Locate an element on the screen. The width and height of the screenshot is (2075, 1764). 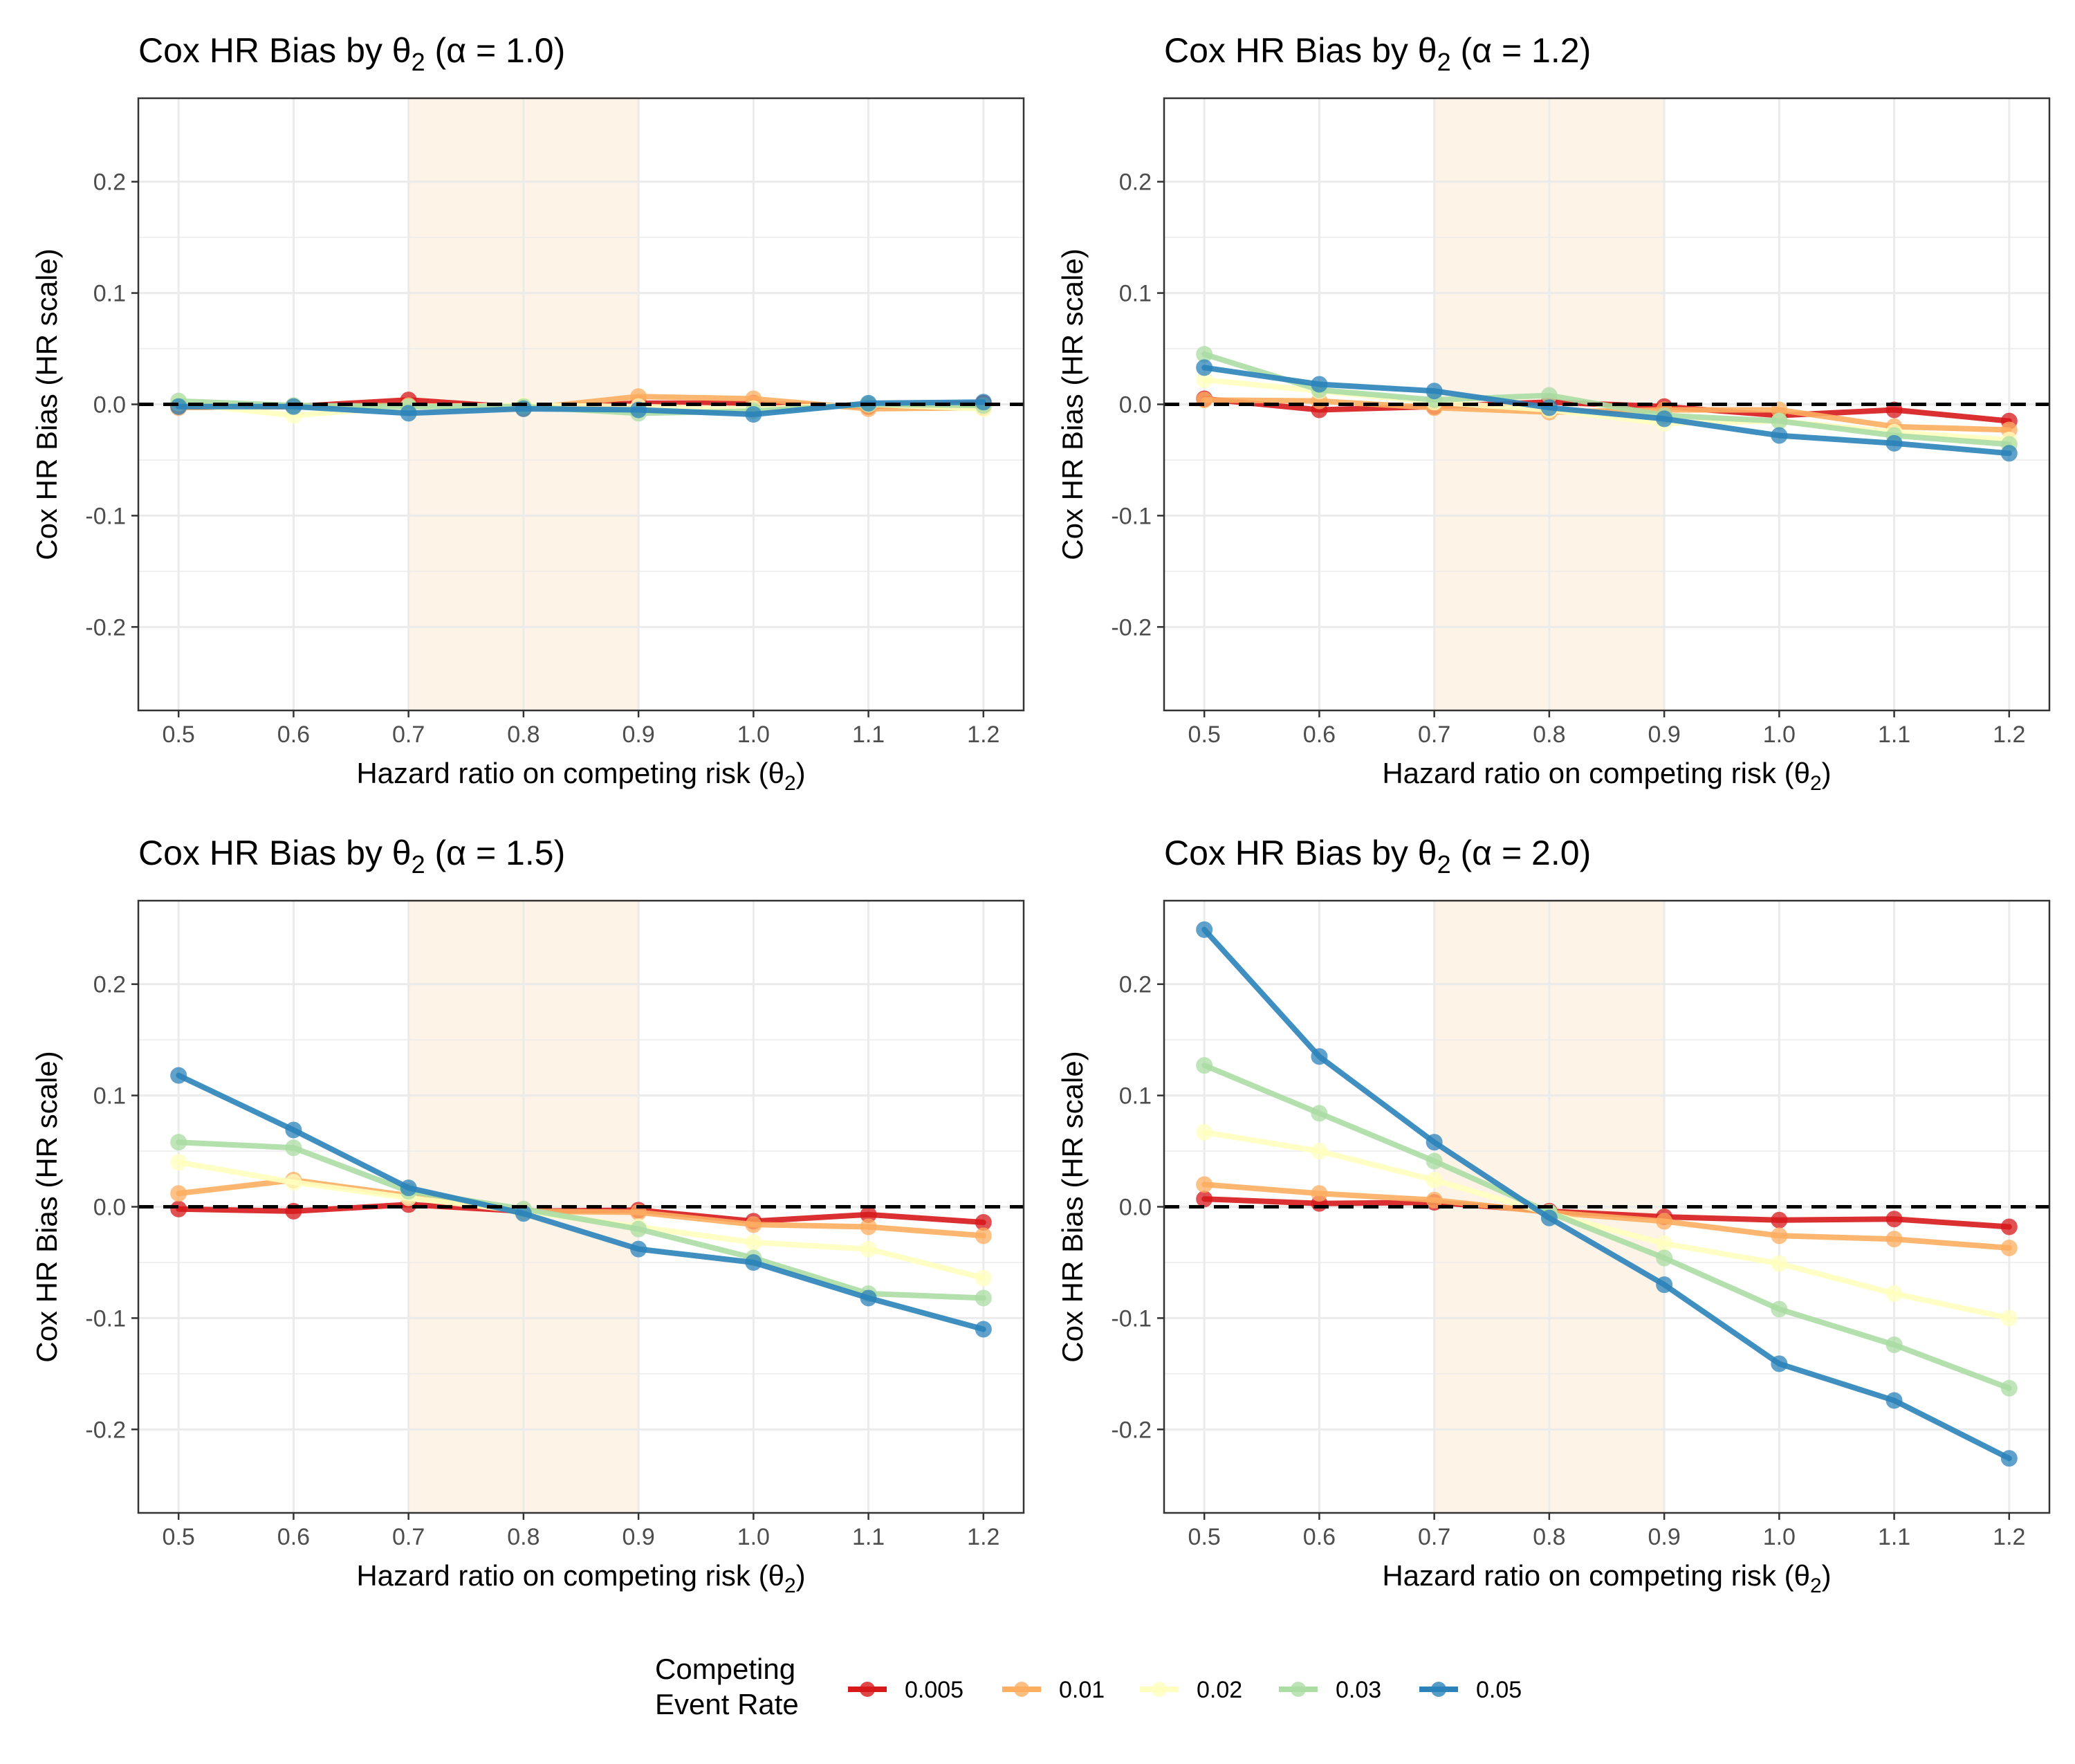
series-line is located at coordinates (1606, 1225).